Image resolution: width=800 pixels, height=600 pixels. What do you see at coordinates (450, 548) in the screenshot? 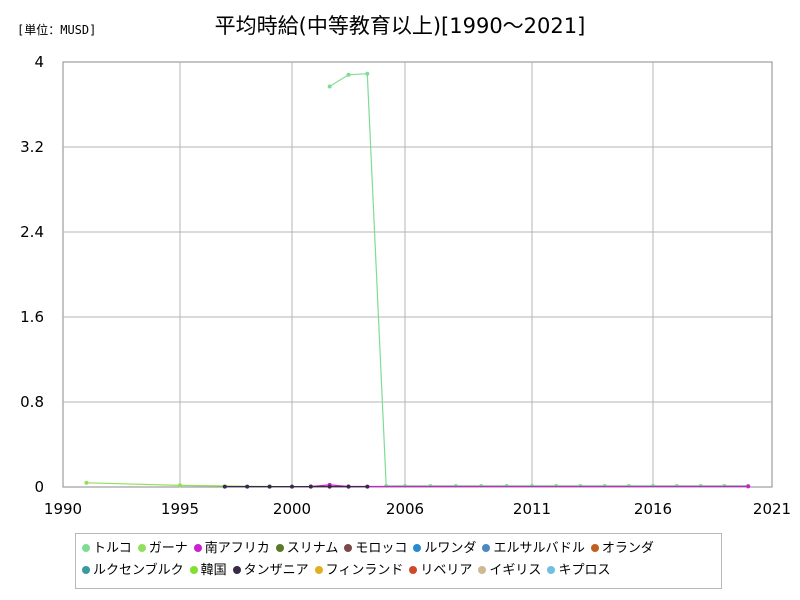
I see `legend-label: ルワンダ` at bounding box center [450, 548].